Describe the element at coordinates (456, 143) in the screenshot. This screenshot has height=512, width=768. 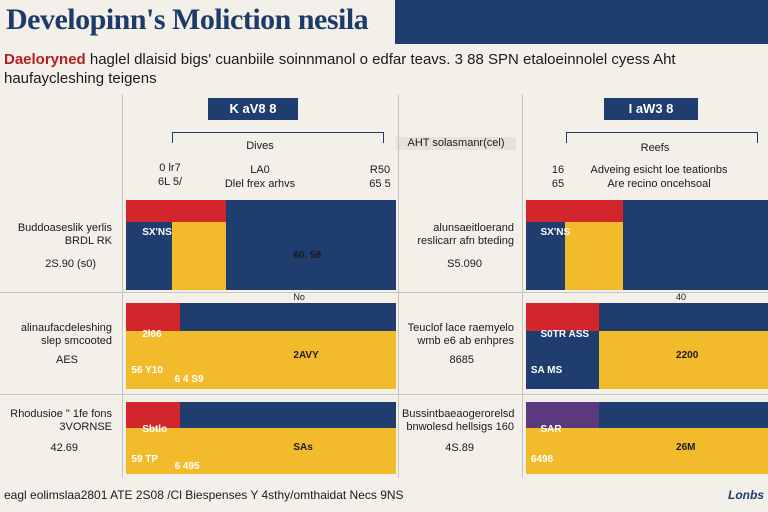
I see `panel-note: AHT solasmanr(cel)` at that location.